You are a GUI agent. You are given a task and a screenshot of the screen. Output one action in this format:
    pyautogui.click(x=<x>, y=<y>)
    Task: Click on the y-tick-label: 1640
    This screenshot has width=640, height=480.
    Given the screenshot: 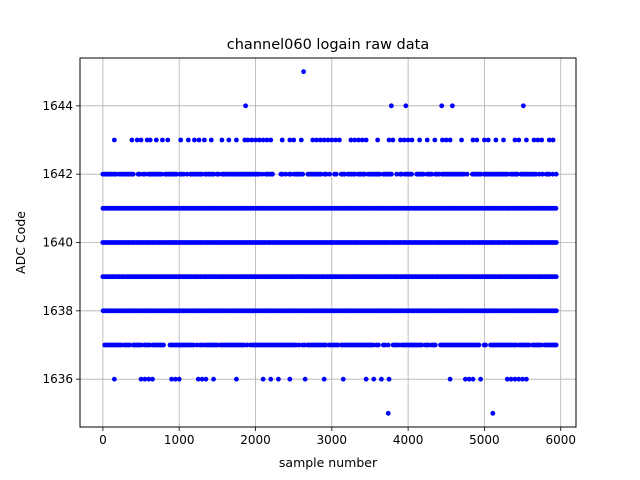 What is the action you would take?
    pyautogui.click(x=57, y=243)
    